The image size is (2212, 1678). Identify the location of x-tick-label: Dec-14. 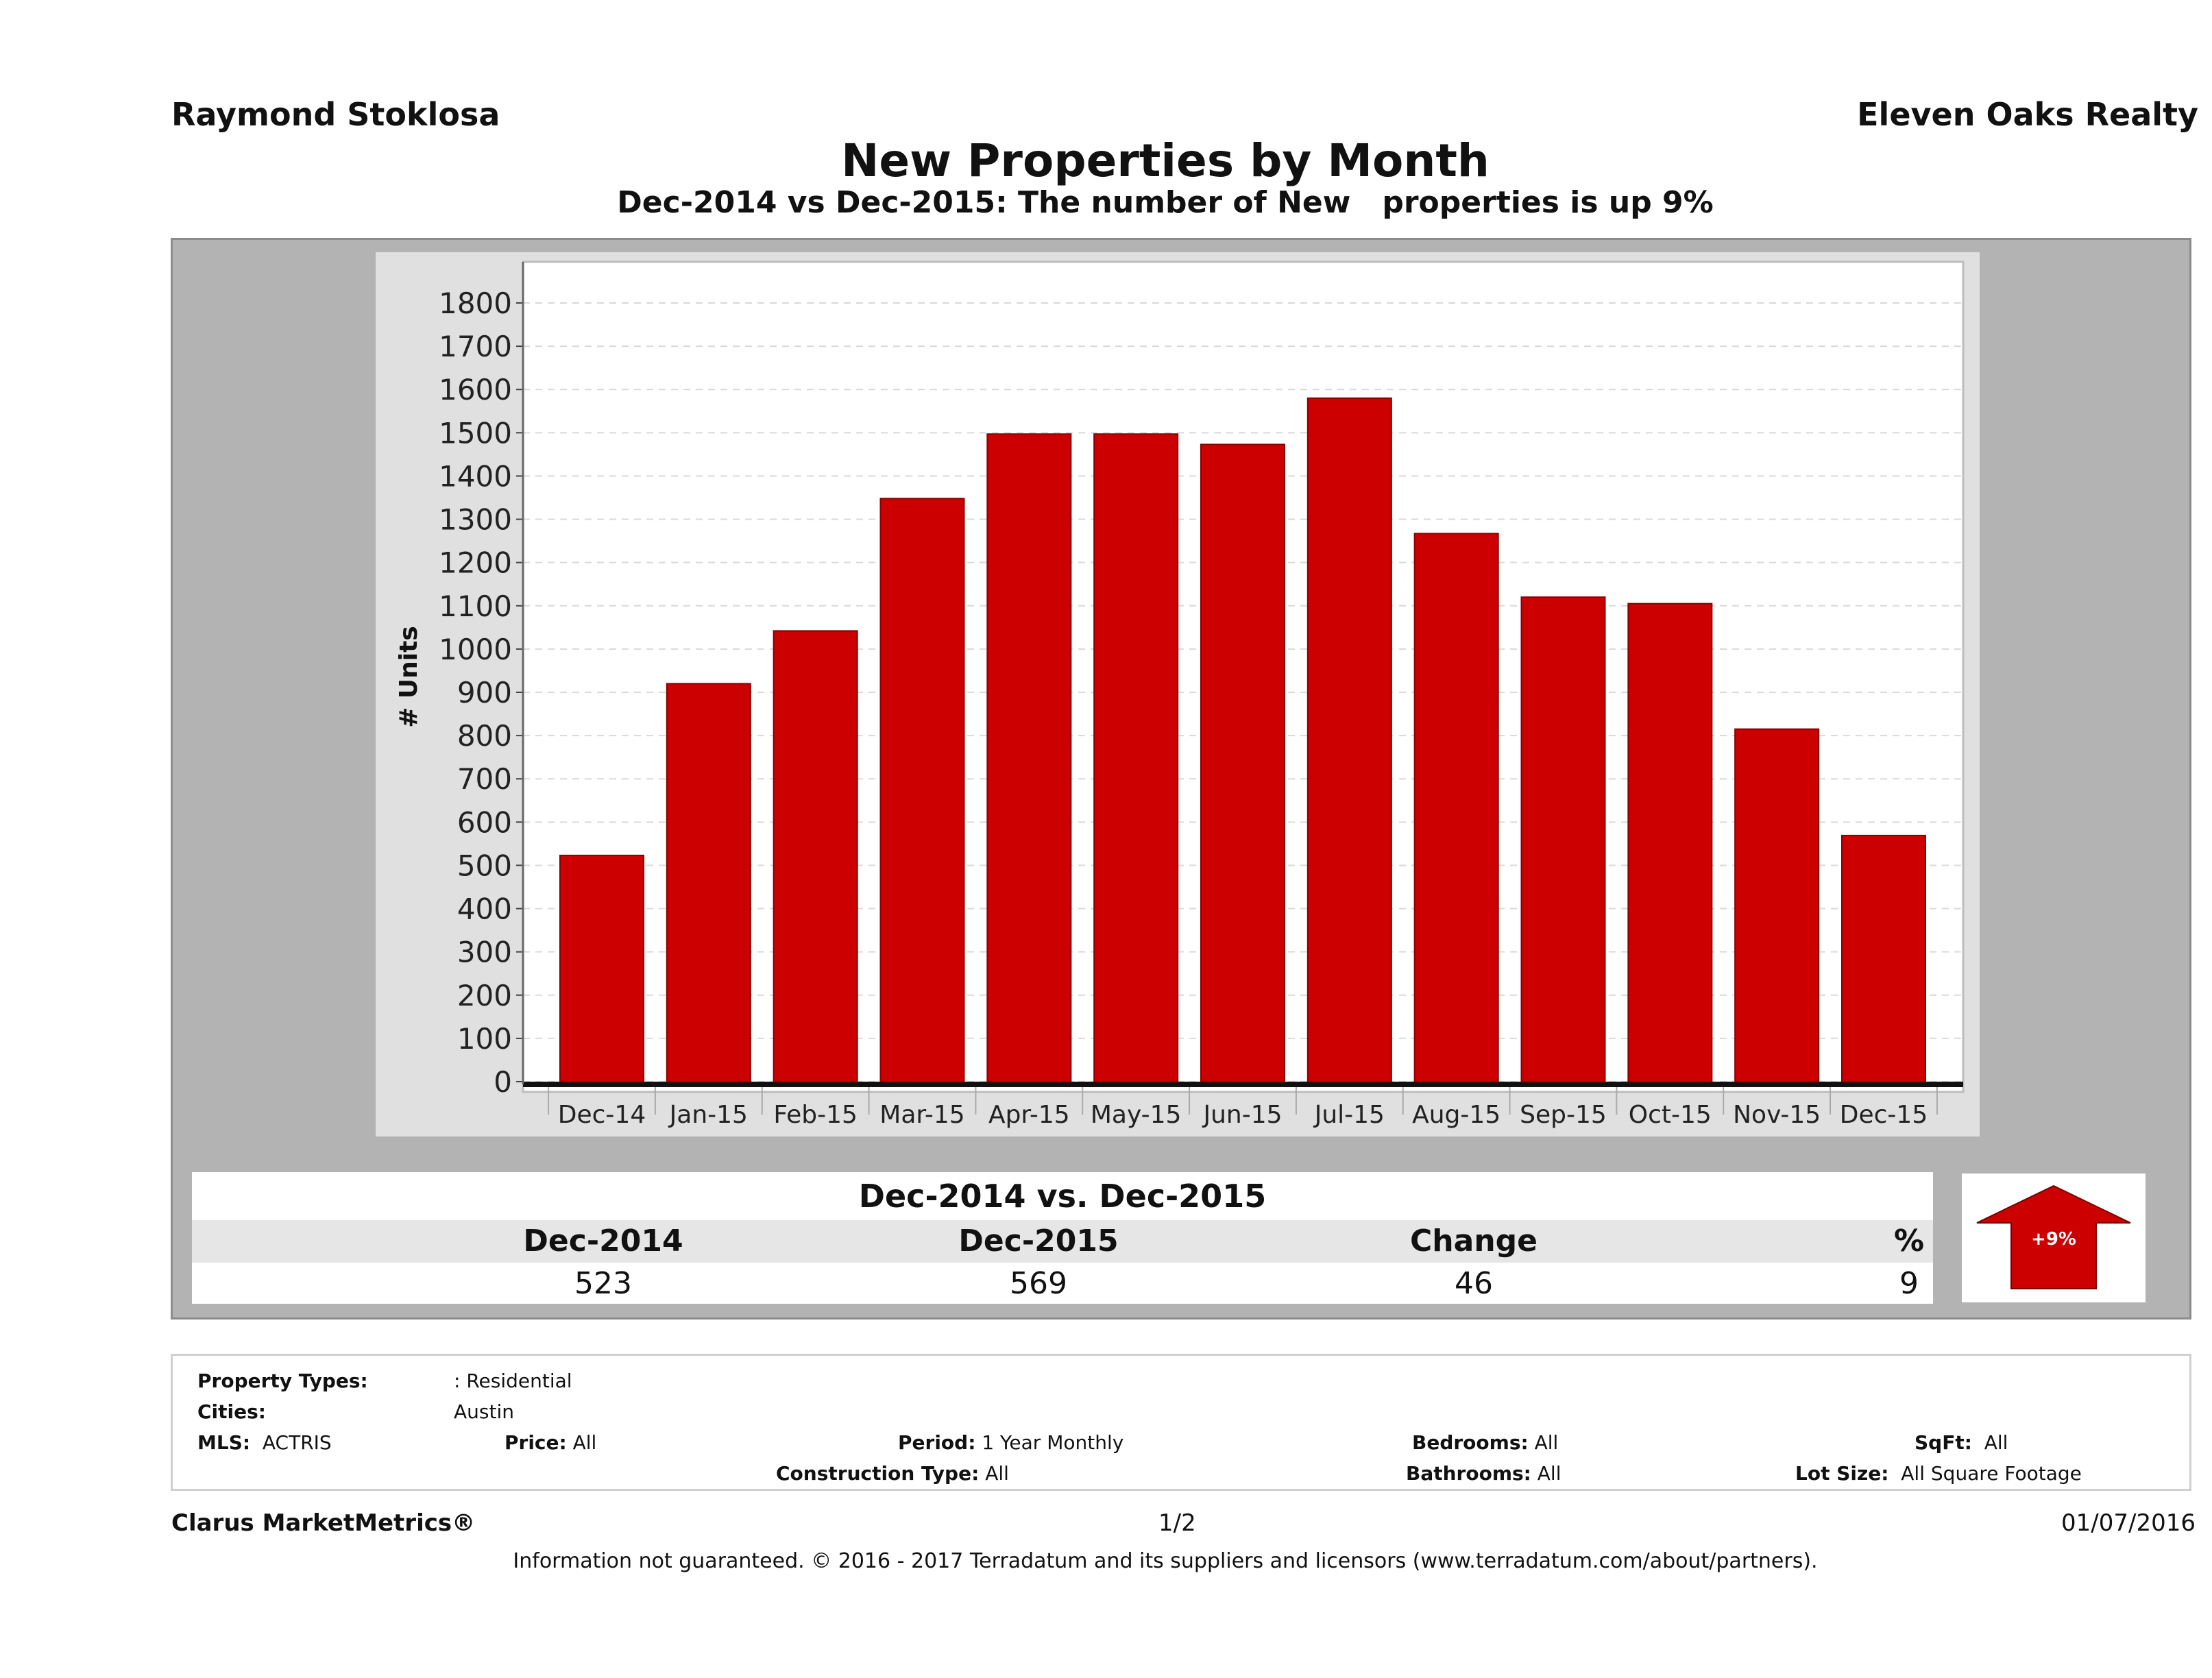
(602, 1115).